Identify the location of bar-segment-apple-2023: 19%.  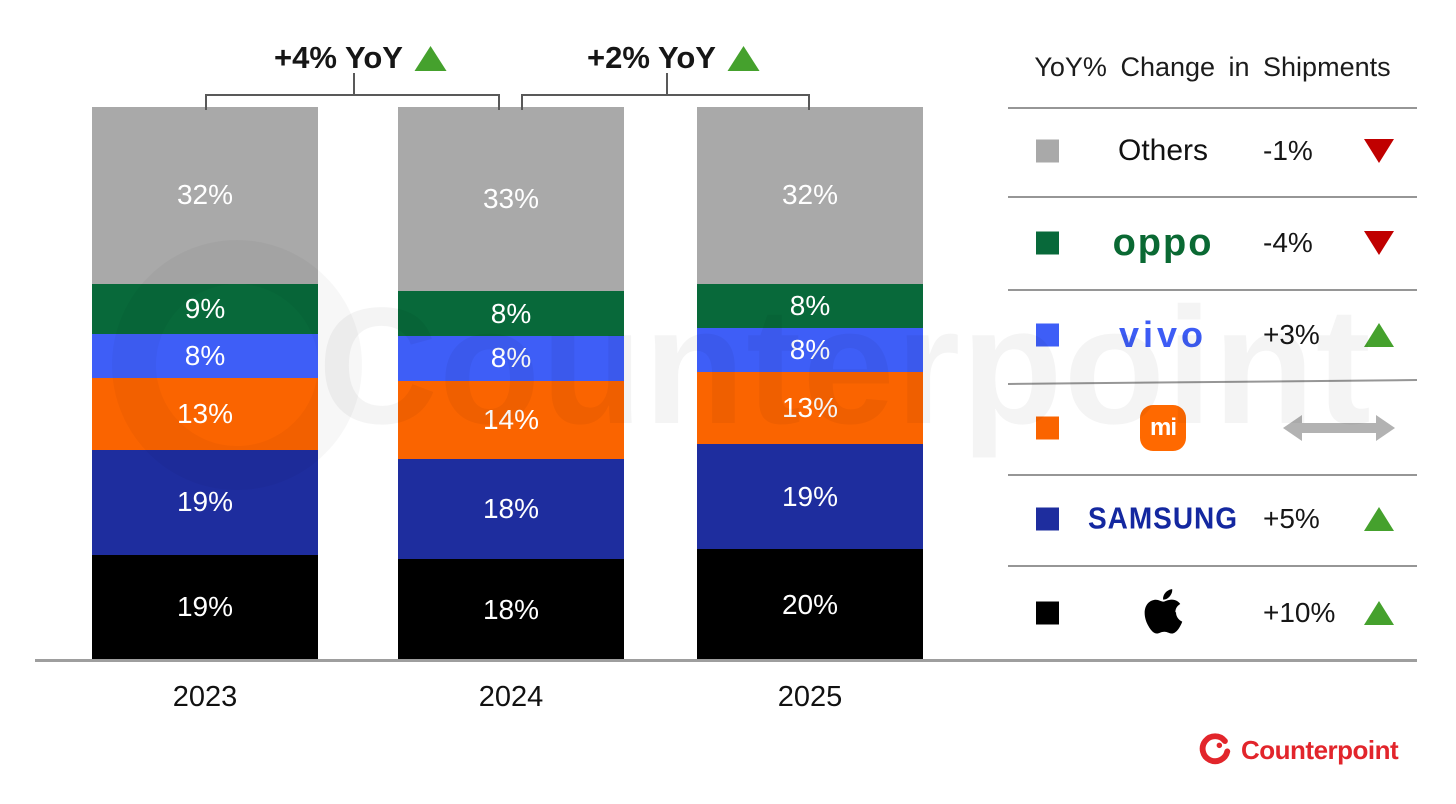
(205, 607).